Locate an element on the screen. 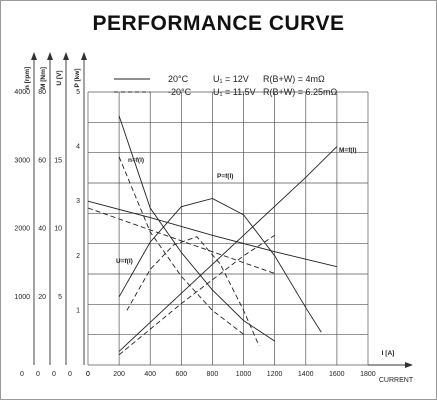 This screenshot has height=400, width=437. y-tick-label: 60 is located at coordinates (42, 160).